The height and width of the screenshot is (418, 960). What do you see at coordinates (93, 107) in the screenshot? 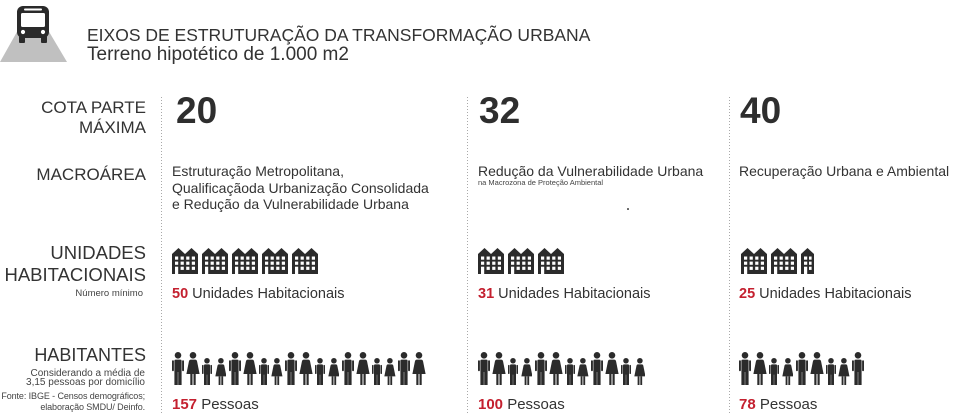
I see `cota-parte-label-line1: COTA PARTE` at bounding box center [93, 107].